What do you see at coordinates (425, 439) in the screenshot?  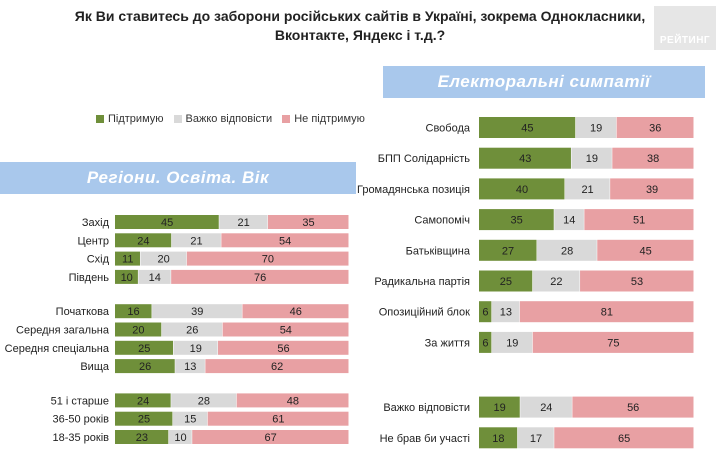 I see `right-category-label: Не брав би участі` at bounding box center [425, 439].